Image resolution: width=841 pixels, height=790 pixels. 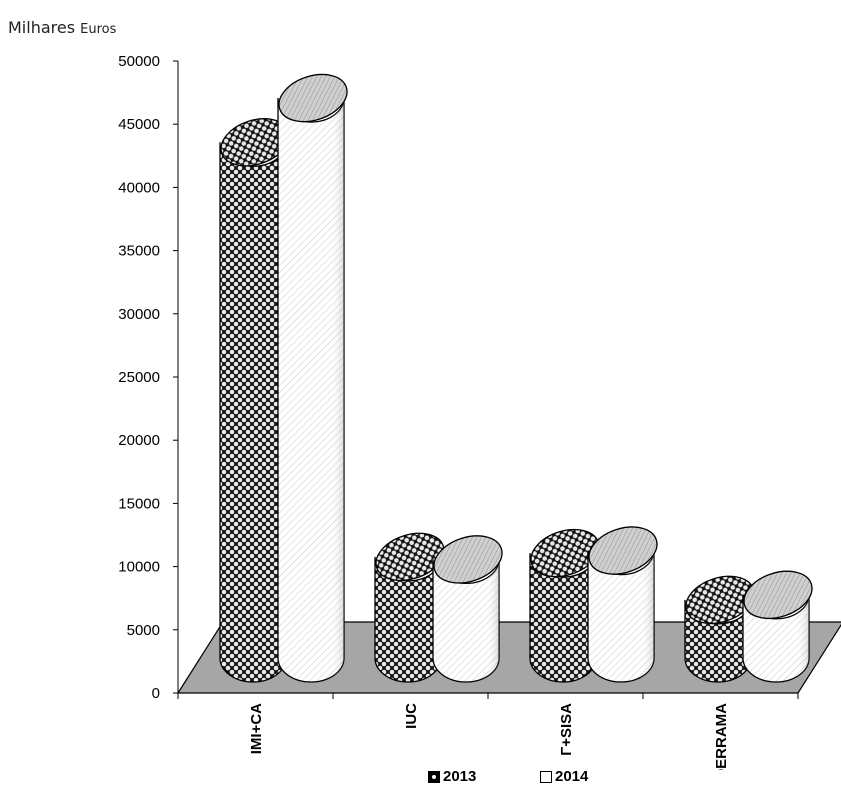 I want to click on y-tick-label: 50000, so click(x=139, y=61).